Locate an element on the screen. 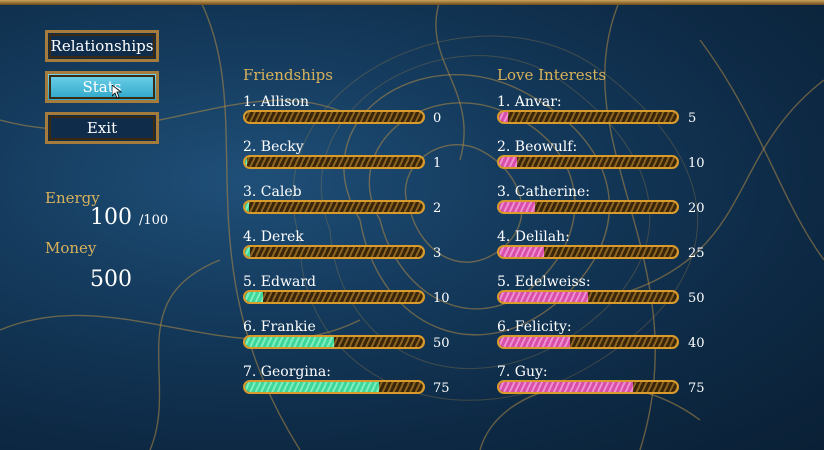 The width and height of the screenshot is (824, 450). friendships-row: 2. Becky 1 is located at coordinates (353, 162).